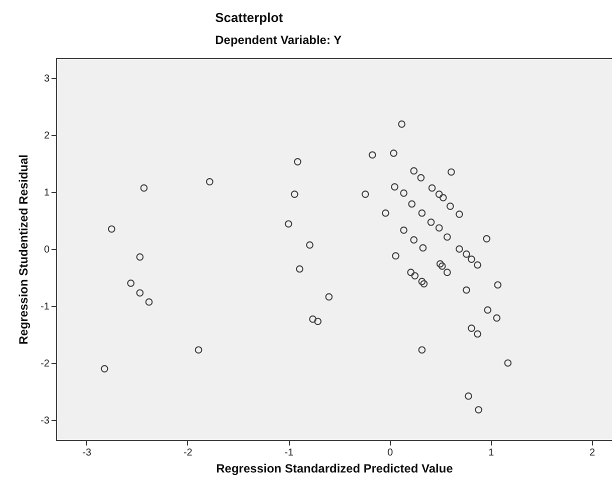 The height and width of the screenshot is (489, 616). What do you see at coordinates (45, 421) in the screenshot?
I see `y-tick-label: -3` at bounding box center [45, 421].